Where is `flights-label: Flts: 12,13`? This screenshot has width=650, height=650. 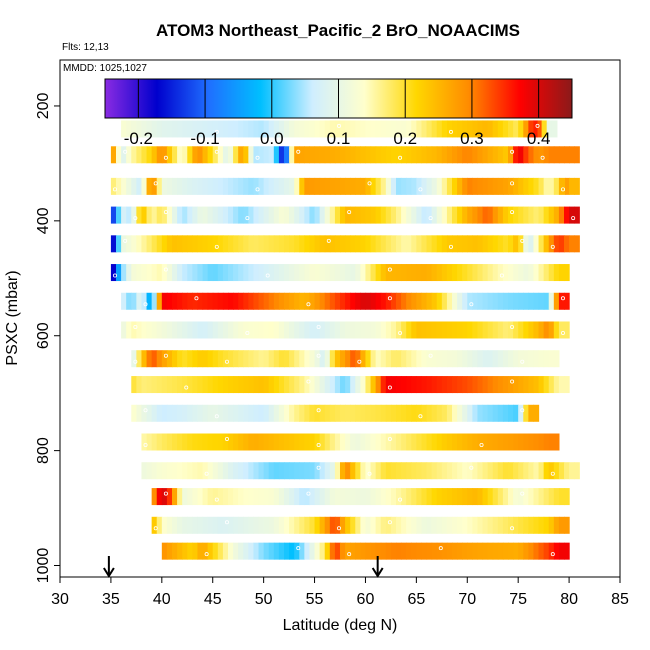
flights-label: Flts: 12,13 is located at coordinates (85, 47).